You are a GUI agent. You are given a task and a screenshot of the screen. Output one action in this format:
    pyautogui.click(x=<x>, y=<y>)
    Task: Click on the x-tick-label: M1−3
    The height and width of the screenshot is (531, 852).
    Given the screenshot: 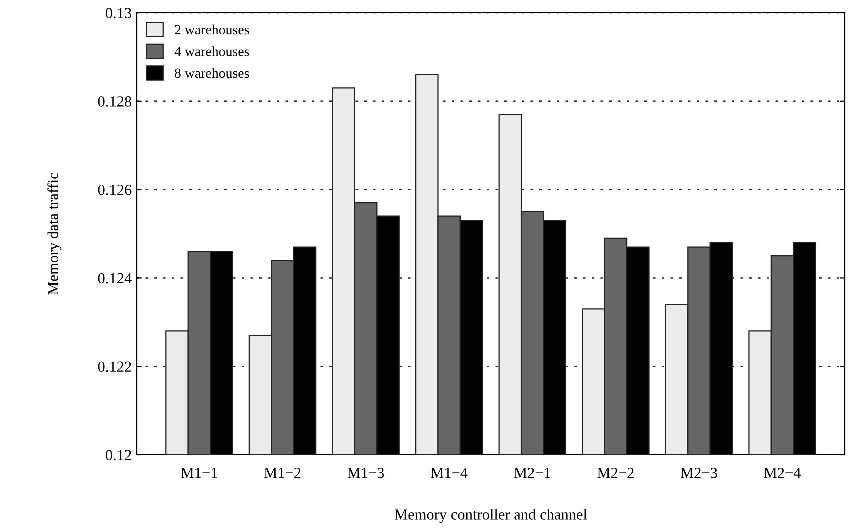 What is the action you would take?
    pyautogui.click(x=366, y=473)
    